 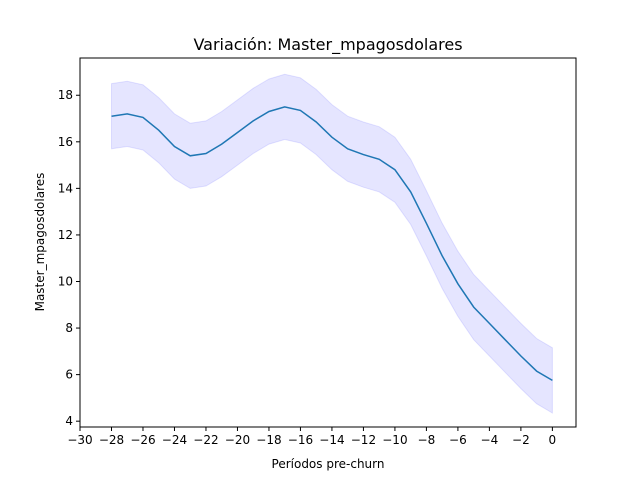 What do you see at coordinates (205, 440) in the screenshot?
I see `x-tick-label: −22` at bounding box center [205, 440].